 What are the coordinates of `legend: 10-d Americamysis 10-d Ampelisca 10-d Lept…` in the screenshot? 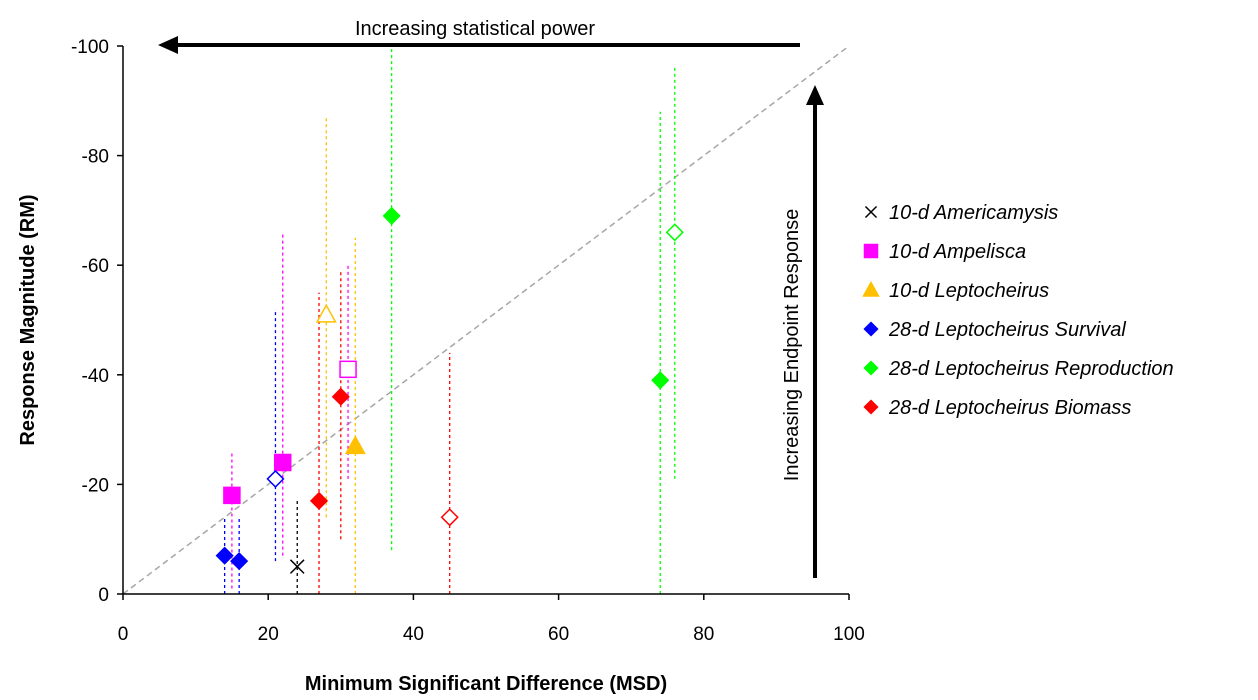 It's located at (1018, 310).